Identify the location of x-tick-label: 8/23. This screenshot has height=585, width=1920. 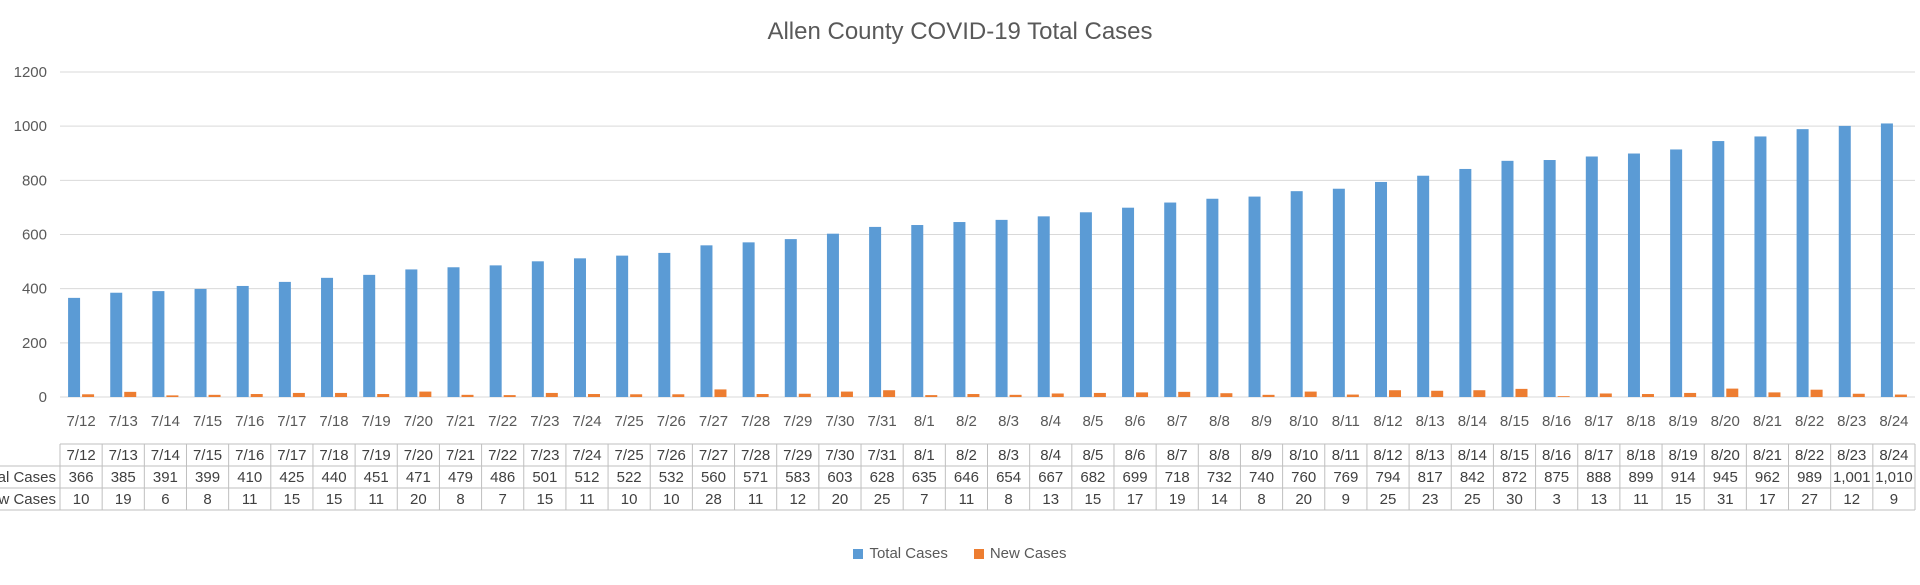
(1851, 421).